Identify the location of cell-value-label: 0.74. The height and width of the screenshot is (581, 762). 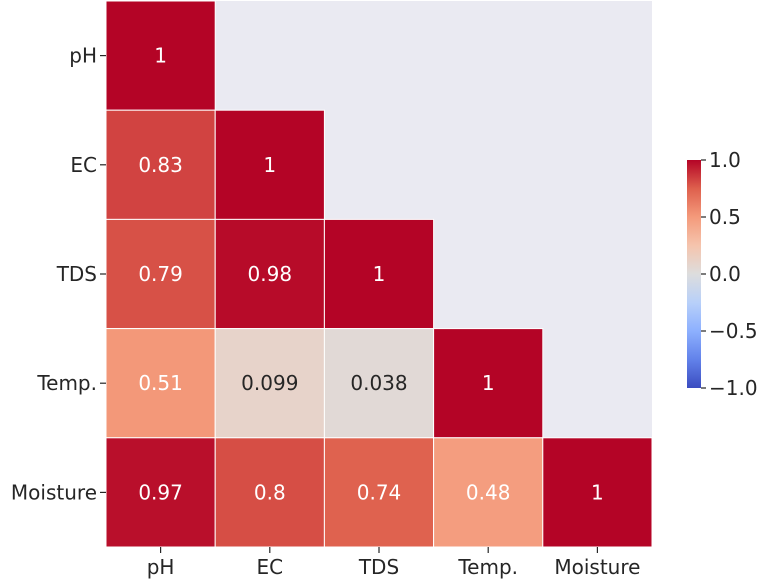
(379, 492).